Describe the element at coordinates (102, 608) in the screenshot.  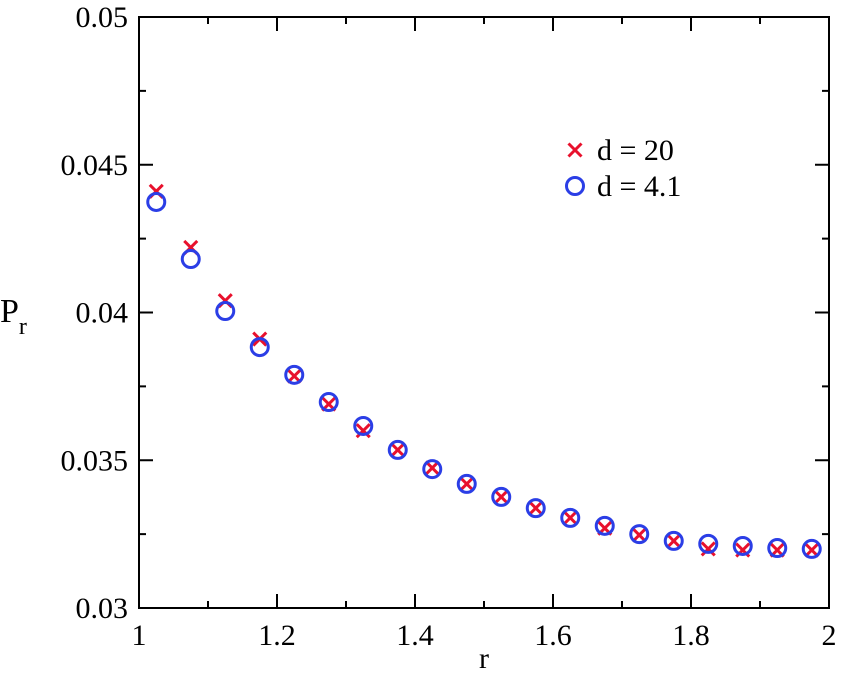
I see `y-tick-label: 0.03` at that location.